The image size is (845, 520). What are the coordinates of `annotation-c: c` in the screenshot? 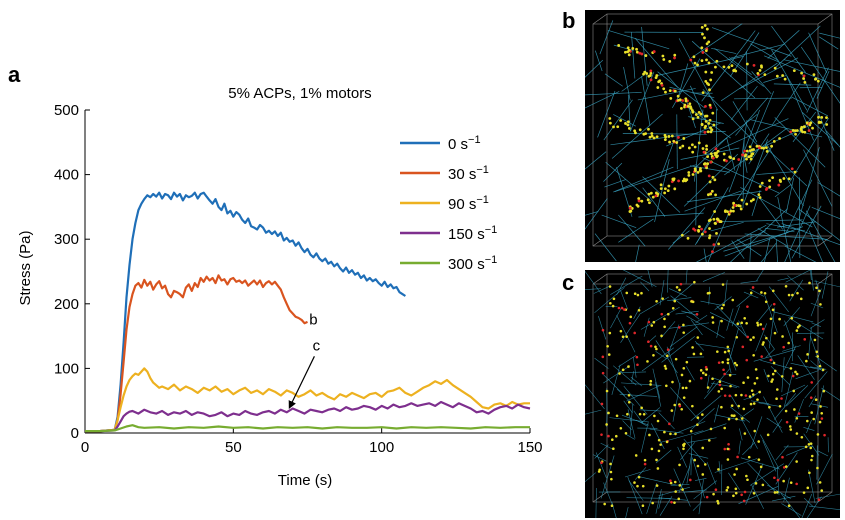 It's located at (317, 345).